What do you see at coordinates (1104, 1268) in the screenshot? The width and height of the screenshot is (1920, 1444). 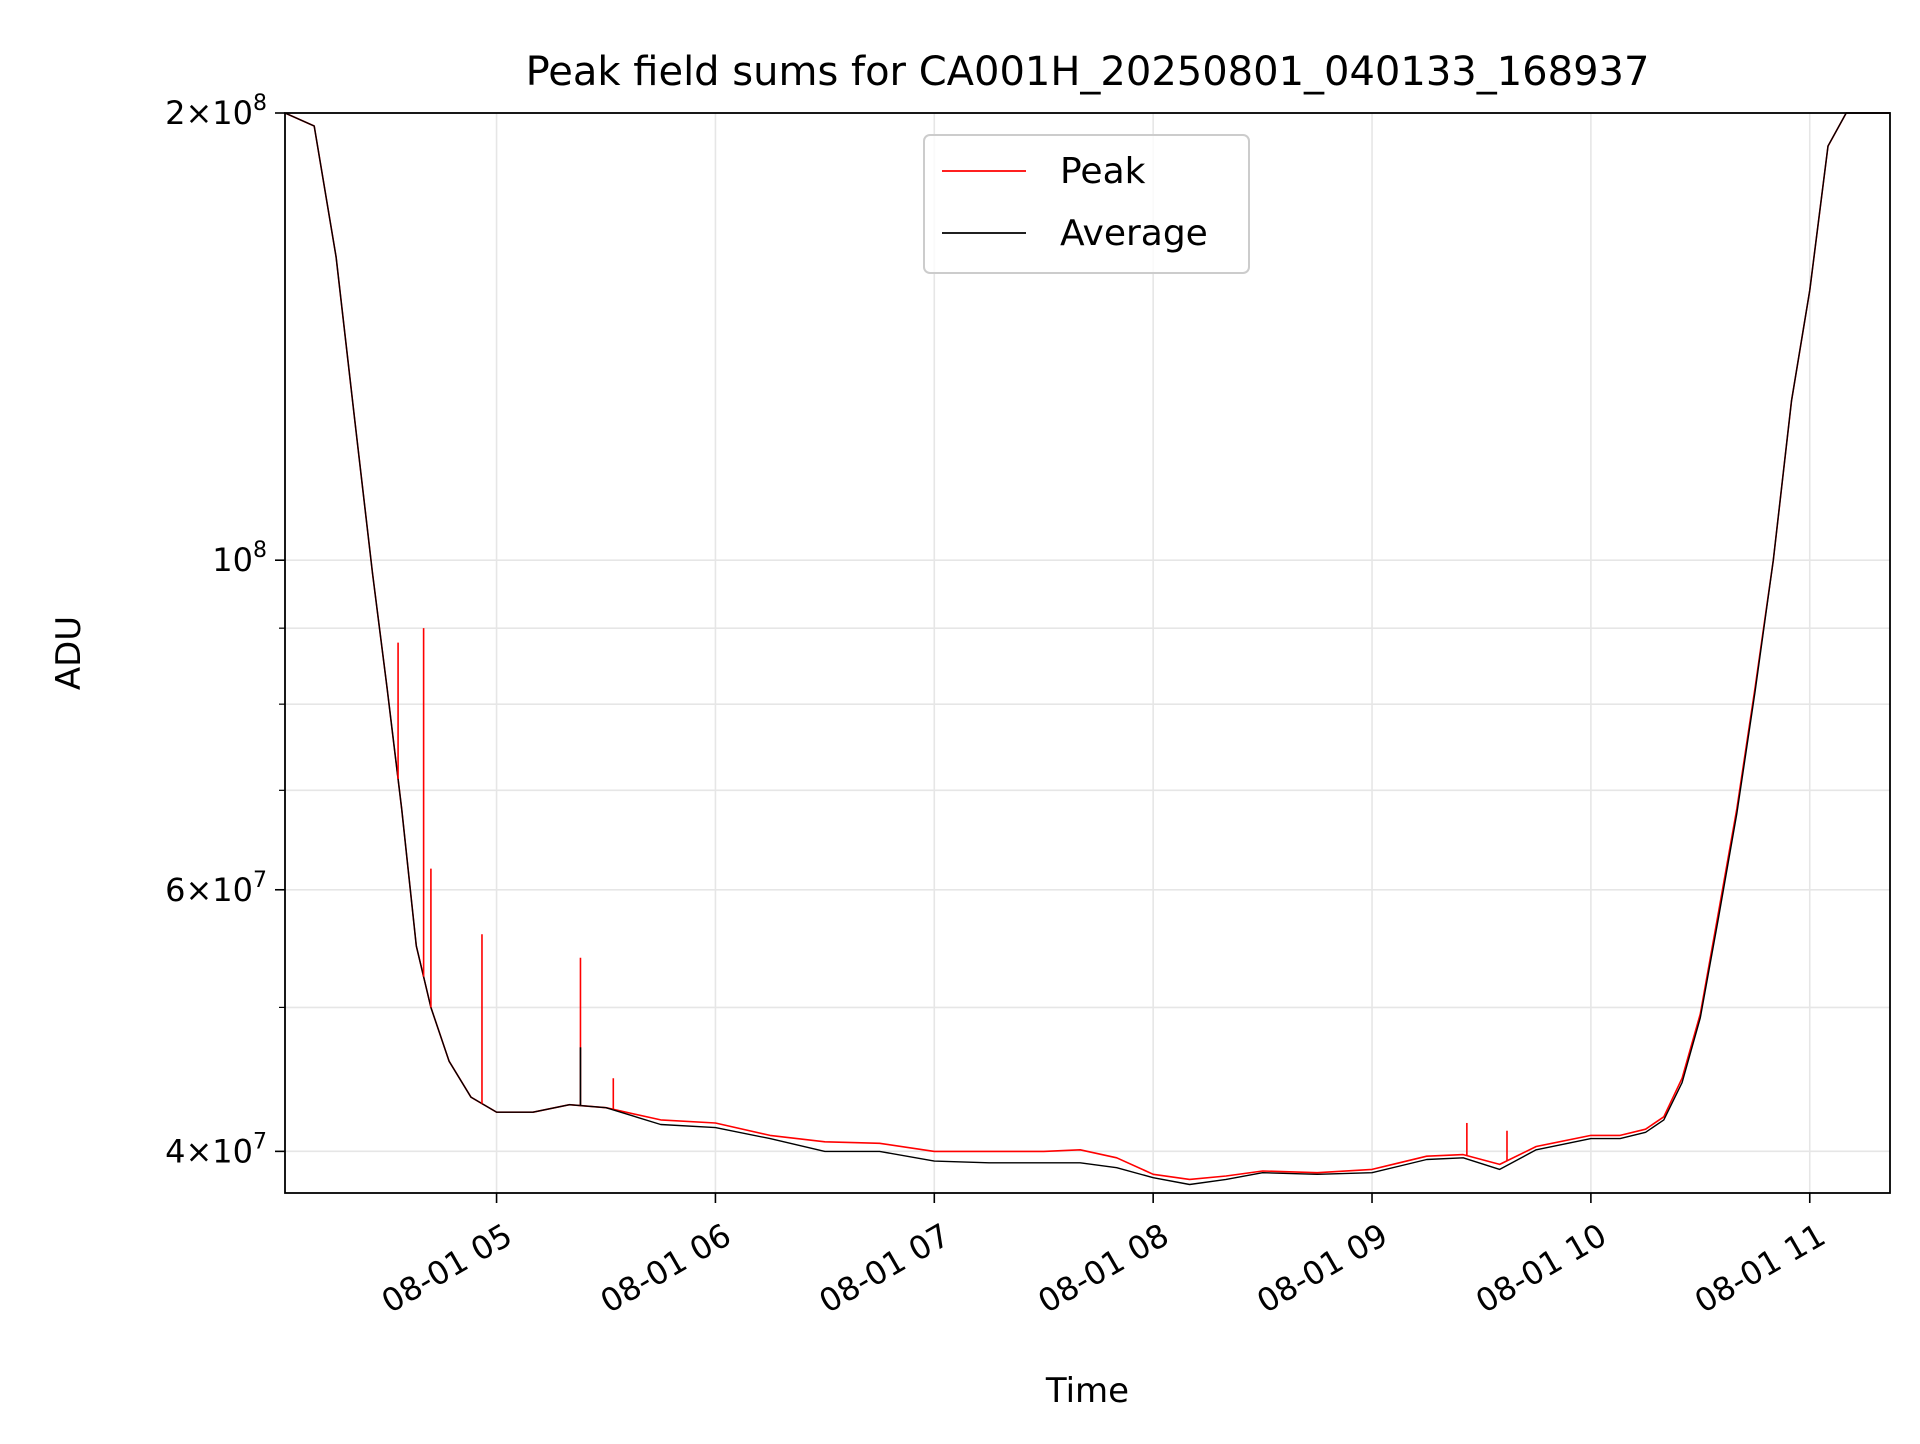 I see `x-tick-label: 08-01 08` at bounding box center [1104, 1268].